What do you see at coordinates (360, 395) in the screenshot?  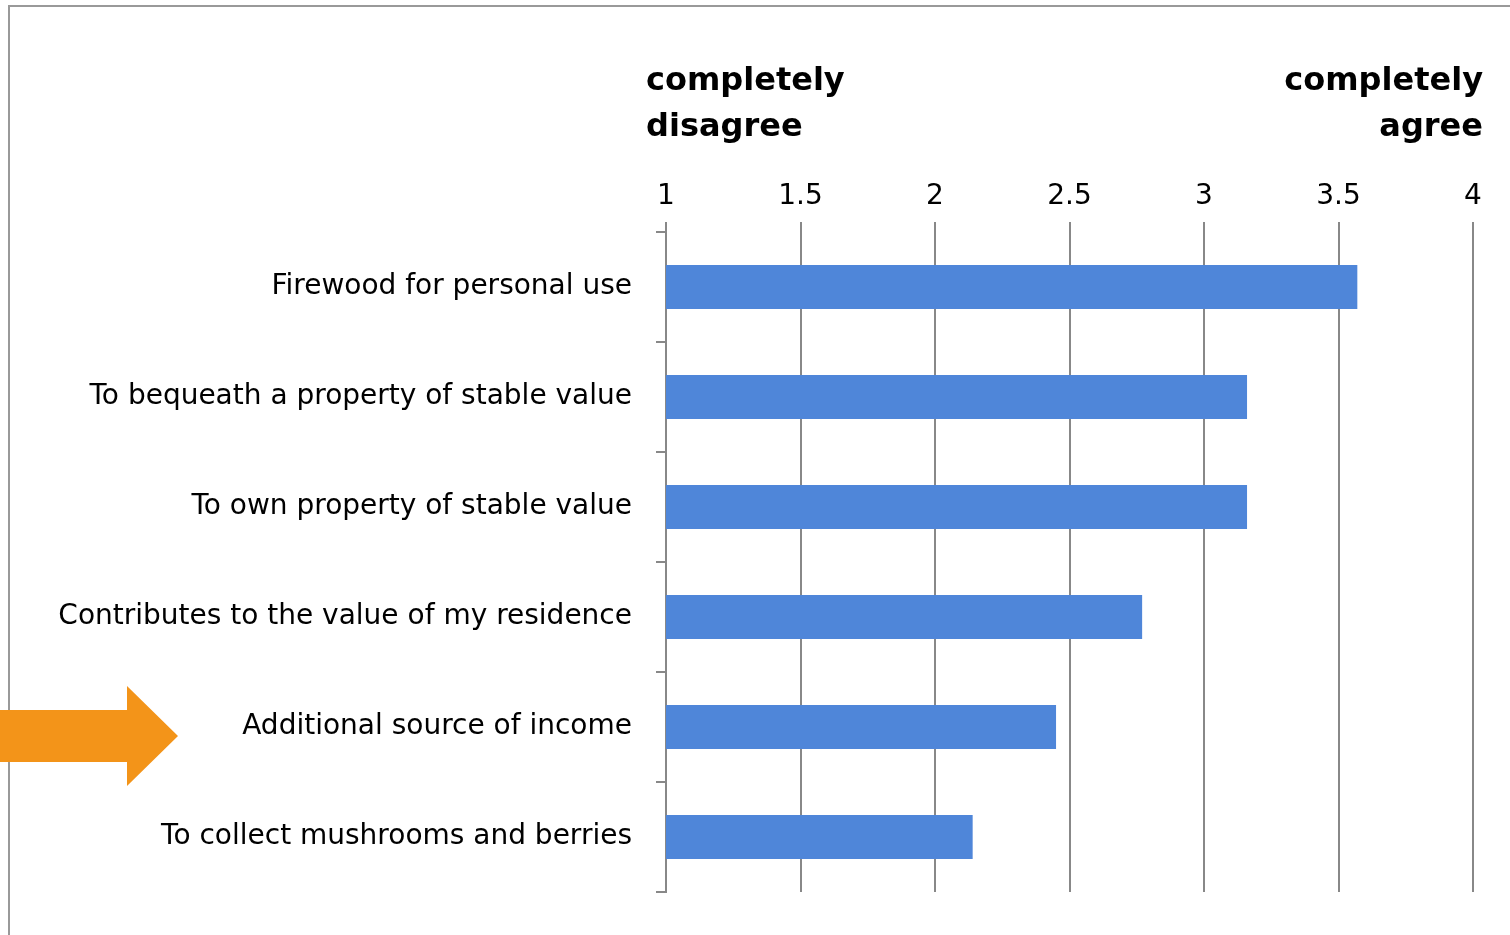 I see `y-tick-label: To bequeath a property of stable value` at bounding box center [360, 395].